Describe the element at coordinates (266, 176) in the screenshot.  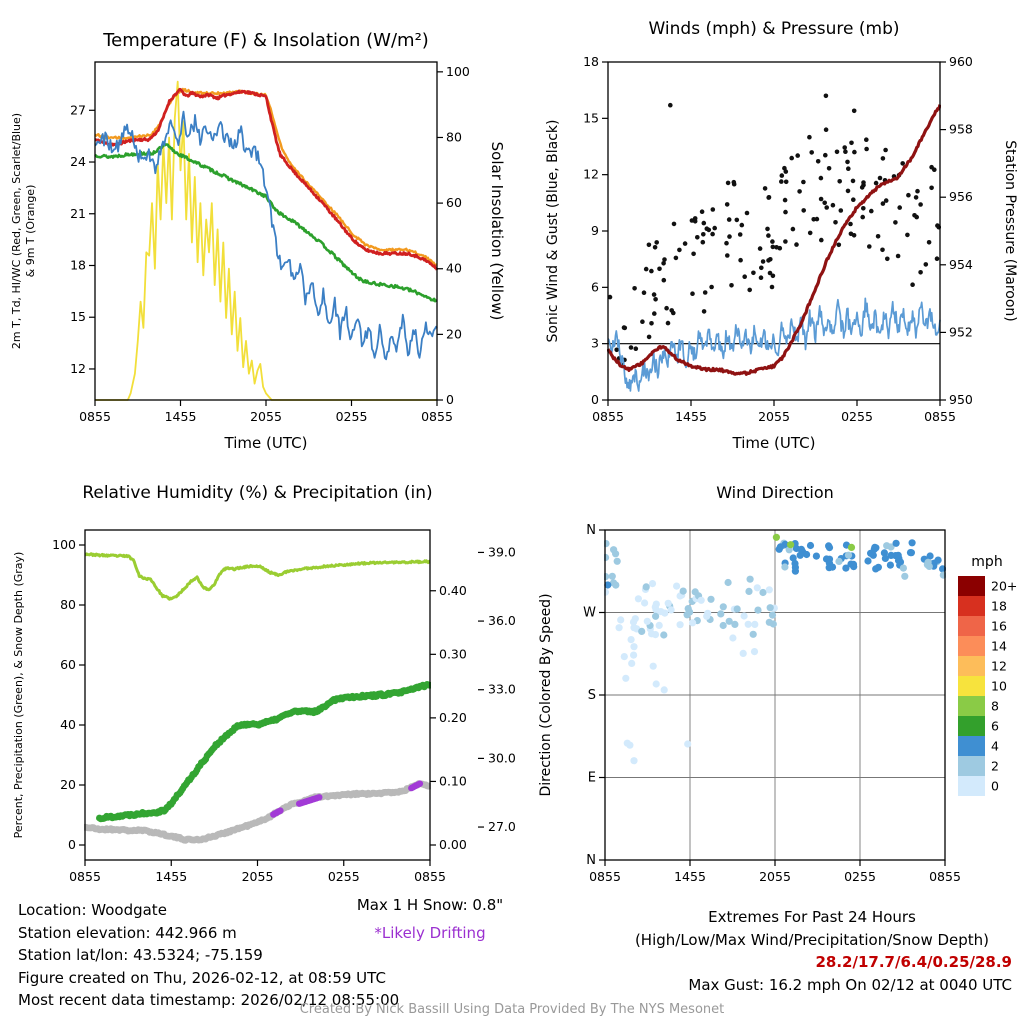
I see `9m-temperature-series` at that location.